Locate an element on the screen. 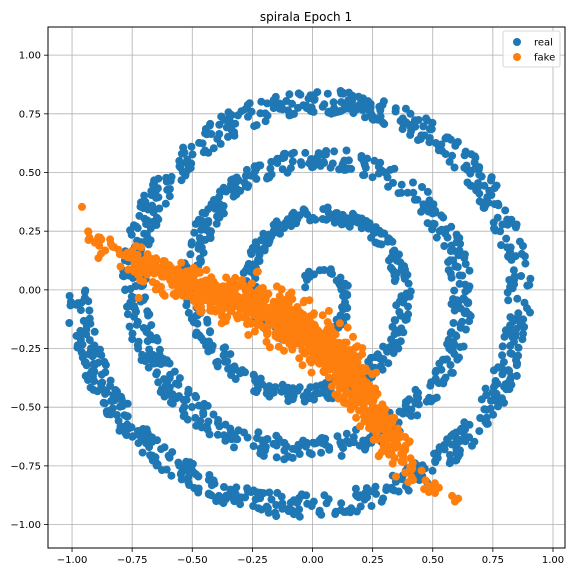 The height and width of the screenshot is (576, 576). x-tick-label: −0.75 is located at coordinates (132, 560).